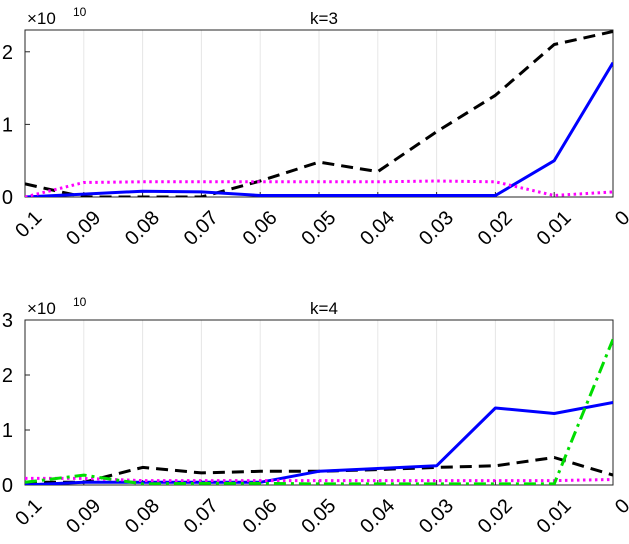  Describe the element at coordinates (7, 321) in the screenshot. I see `y-tick-label: 3` at that location.